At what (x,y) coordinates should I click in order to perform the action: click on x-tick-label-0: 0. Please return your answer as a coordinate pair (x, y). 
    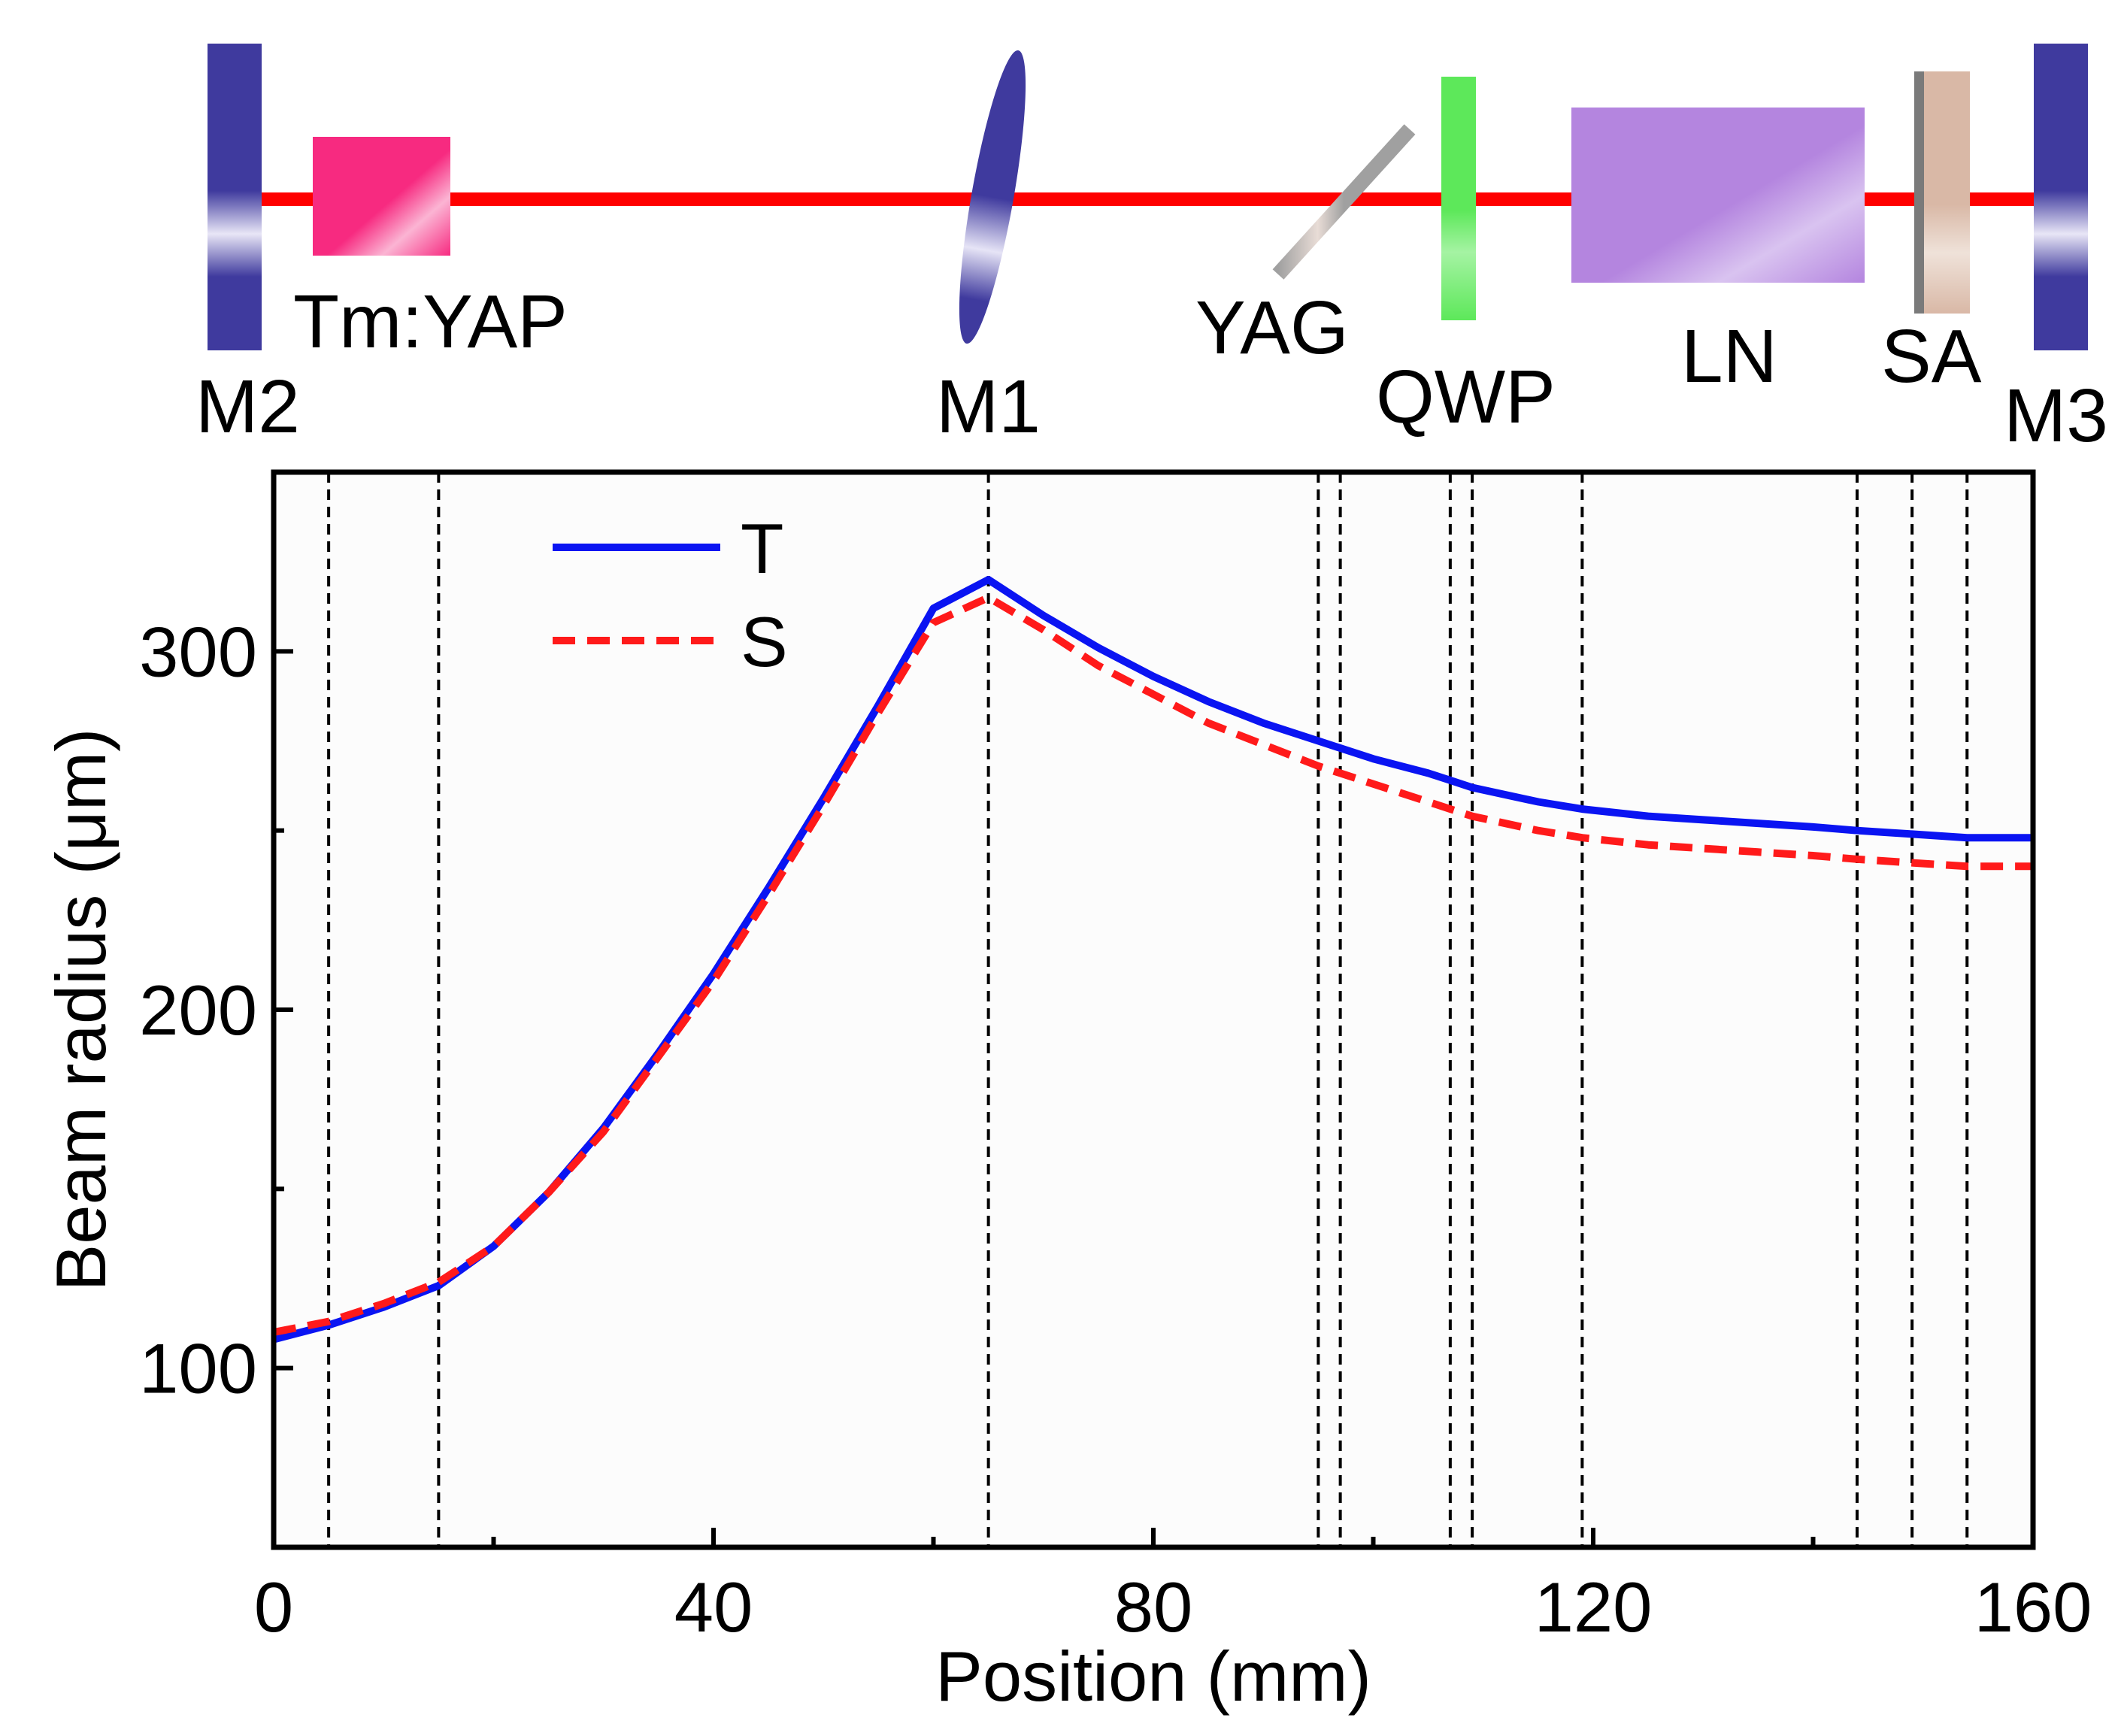
    Looking at the image, I should click on (273, 1607).